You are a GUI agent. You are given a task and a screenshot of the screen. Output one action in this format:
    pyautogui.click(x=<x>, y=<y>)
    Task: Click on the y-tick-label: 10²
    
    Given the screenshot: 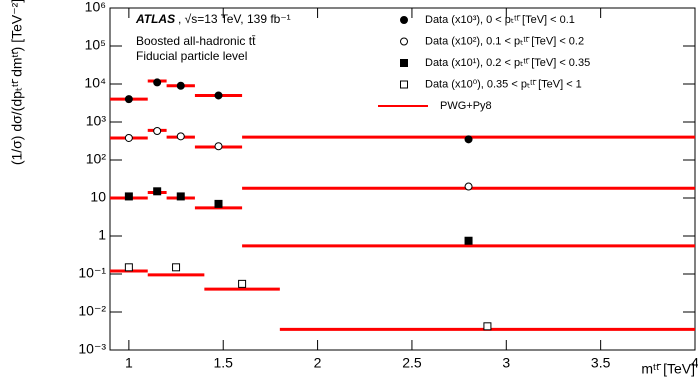 What is the action you would take?
    pyautogui.click(x=96, y=159)
    